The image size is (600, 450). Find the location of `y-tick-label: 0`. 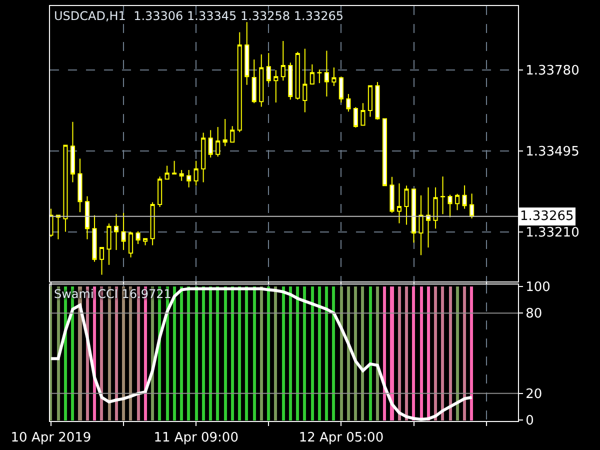

y-tick-label: 0 is located at coordinates (530, 421).